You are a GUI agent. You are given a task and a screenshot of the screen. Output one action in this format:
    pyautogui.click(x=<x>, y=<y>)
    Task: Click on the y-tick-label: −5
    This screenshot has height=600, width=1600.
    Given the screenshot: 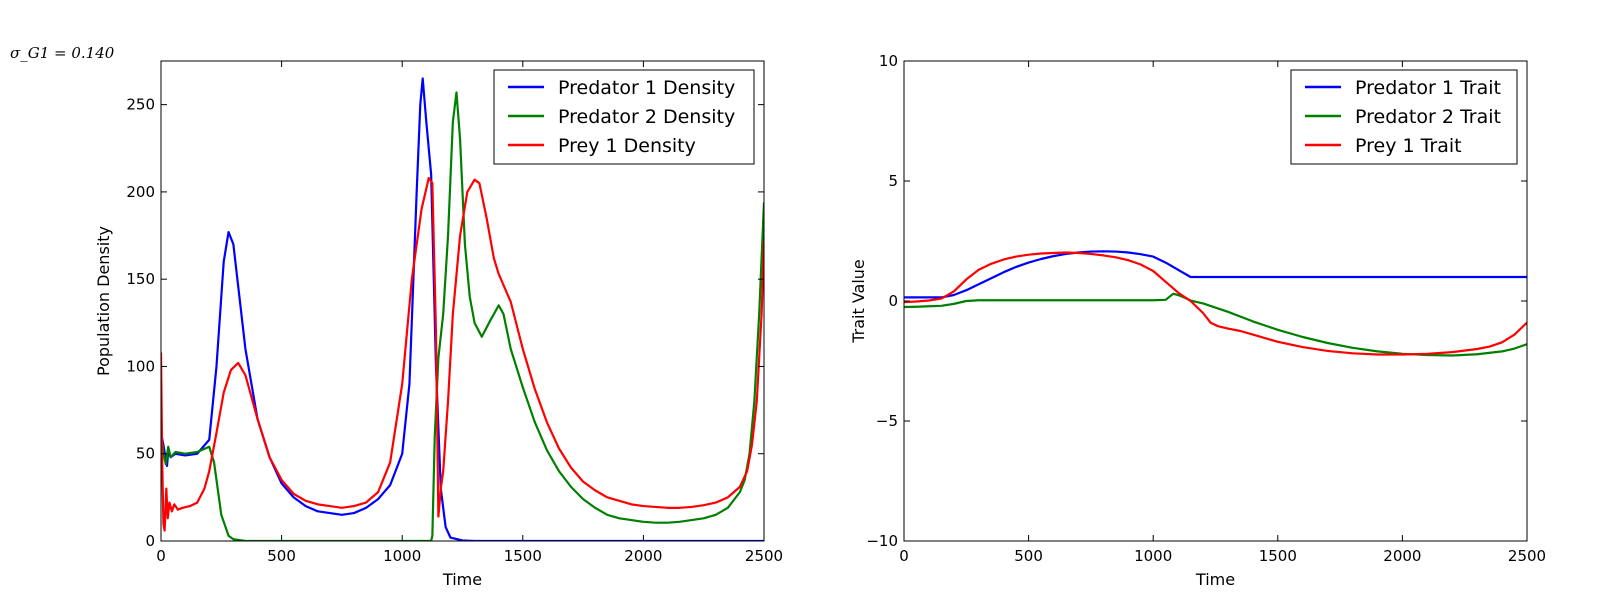 What is the action you would take?
    pyautogui.click(x=887, y=421)
    